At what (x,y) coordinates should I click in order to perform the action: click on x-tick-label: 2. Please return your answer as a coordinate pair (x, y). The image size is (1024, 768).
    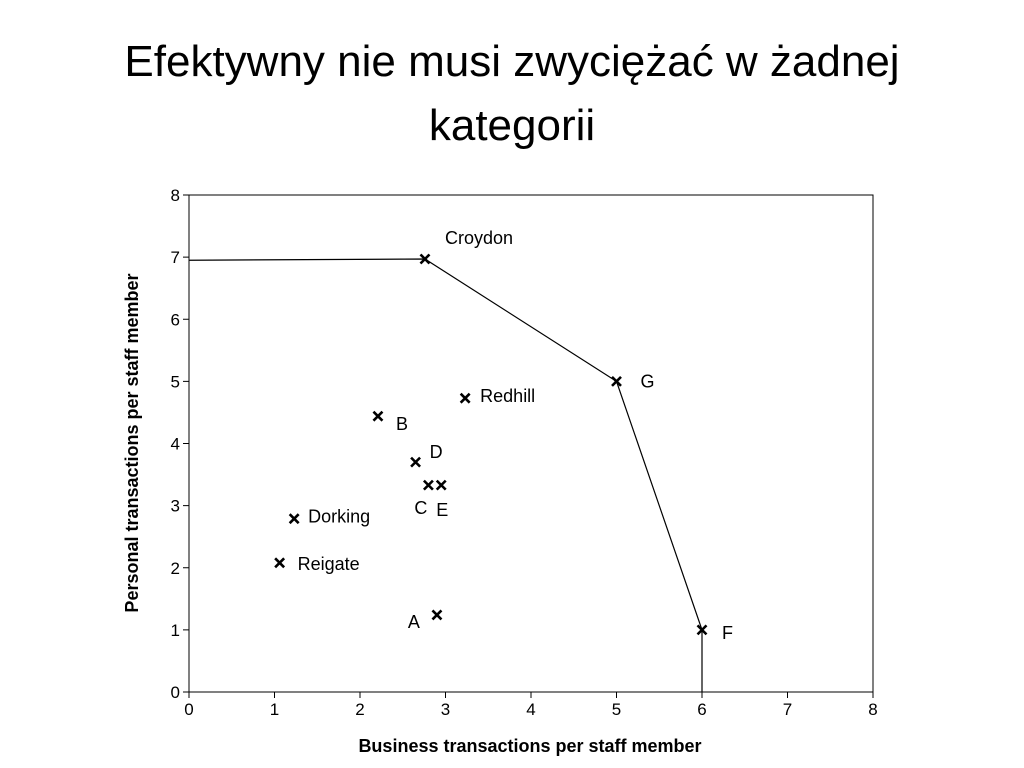
    Looking at the image, I should click on (359, 709).